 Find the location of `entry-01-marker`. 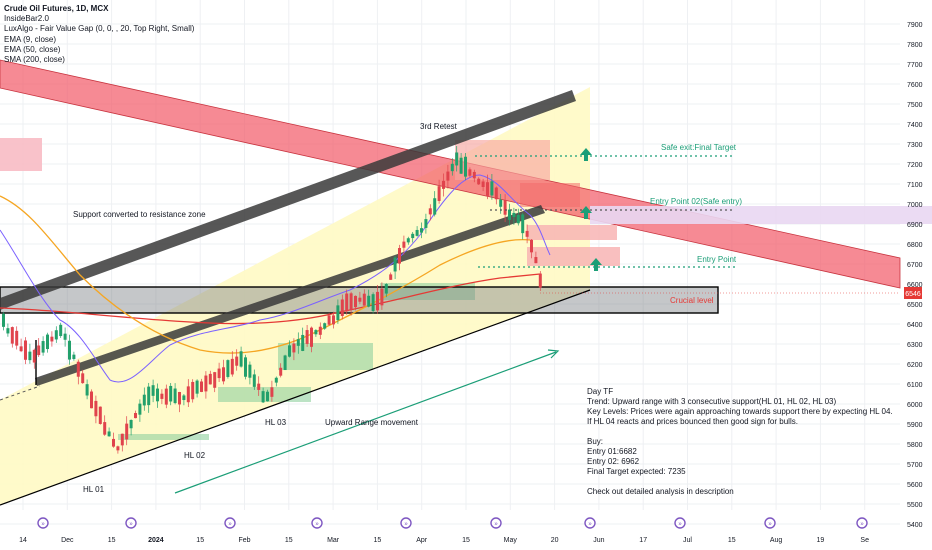

entry-01-marker is located at coordinates (606, 264).